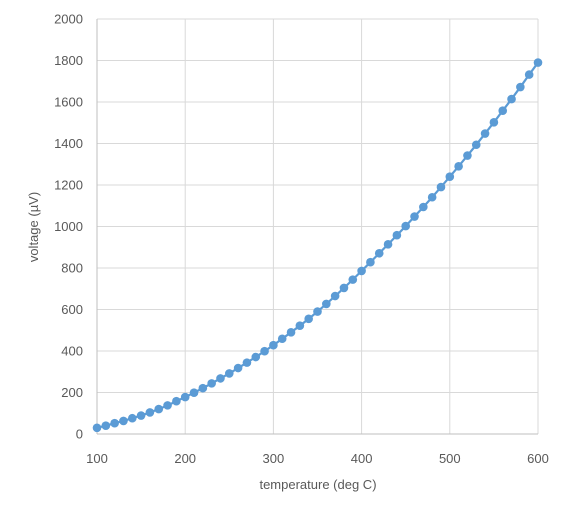 Image resolution: width=568 pixels, height=517 pixels. I want to click on y-tick-label: 1600, so click(68, 102).